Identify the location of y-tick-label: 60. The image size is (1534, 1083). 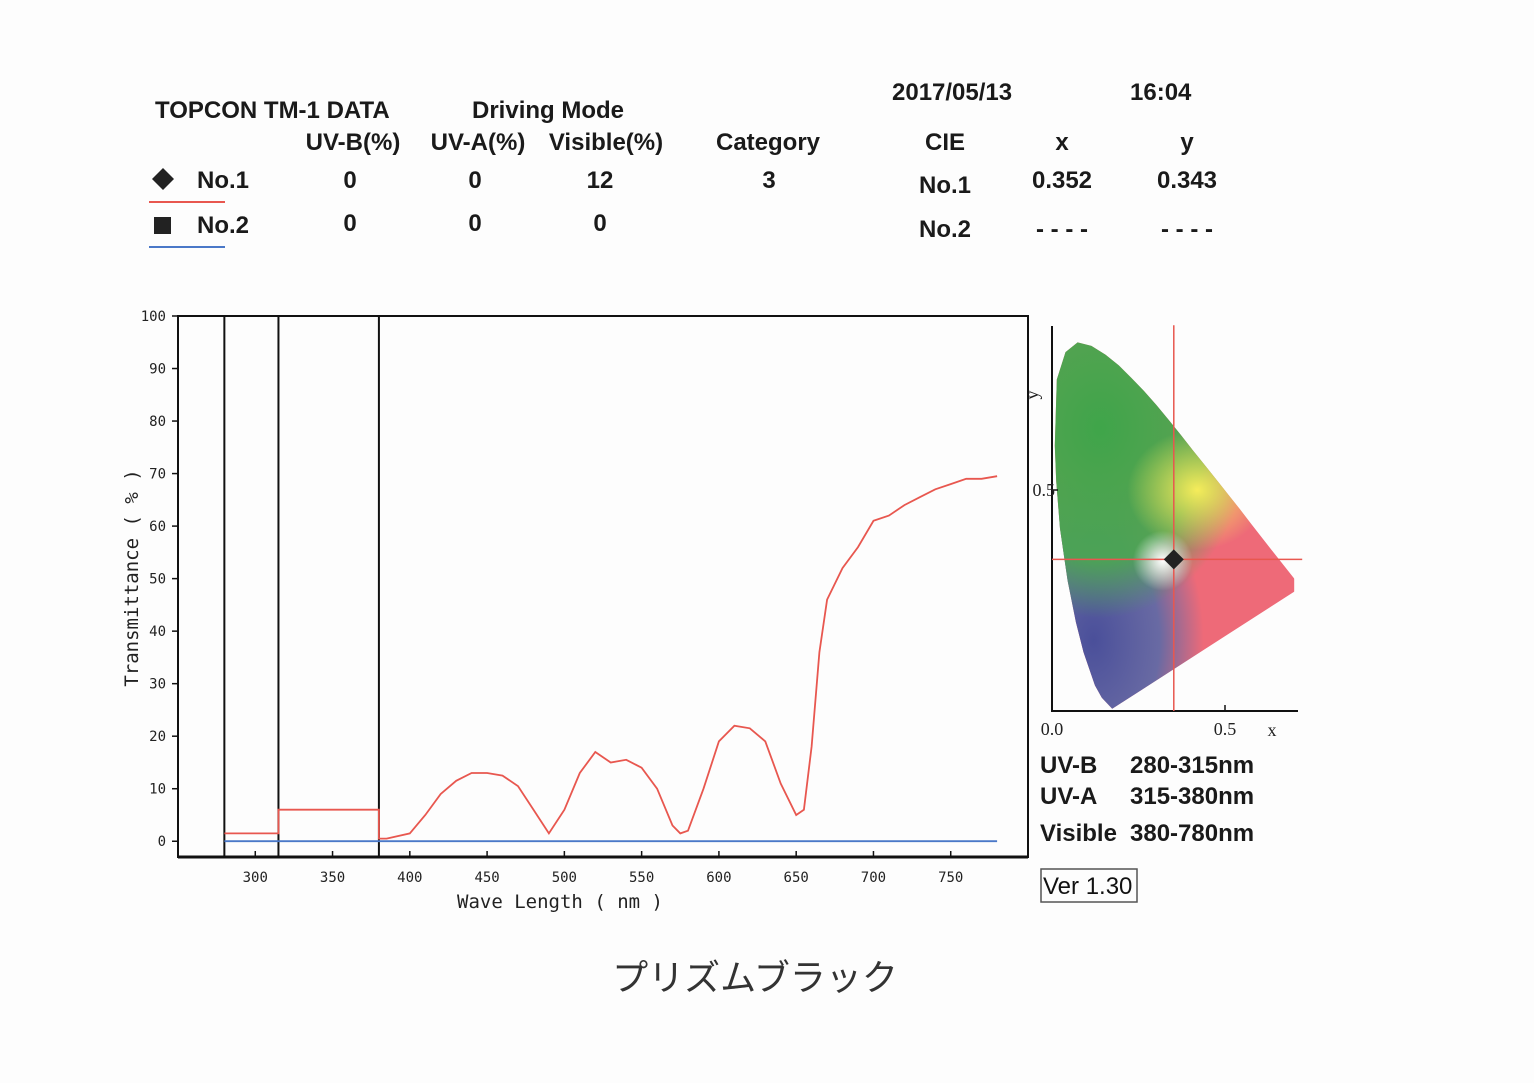
(157, 527).